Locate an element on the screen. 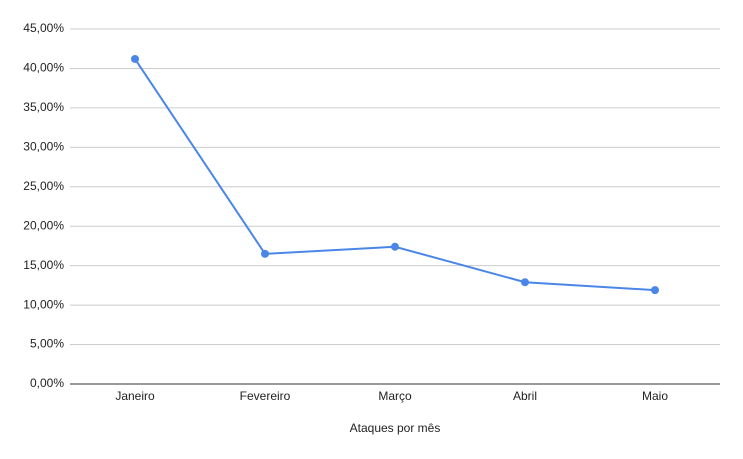 Image resolution: width=743 pixels, height=459 pixels. x-tick-label: Maio is located at coordinates (655, 396).